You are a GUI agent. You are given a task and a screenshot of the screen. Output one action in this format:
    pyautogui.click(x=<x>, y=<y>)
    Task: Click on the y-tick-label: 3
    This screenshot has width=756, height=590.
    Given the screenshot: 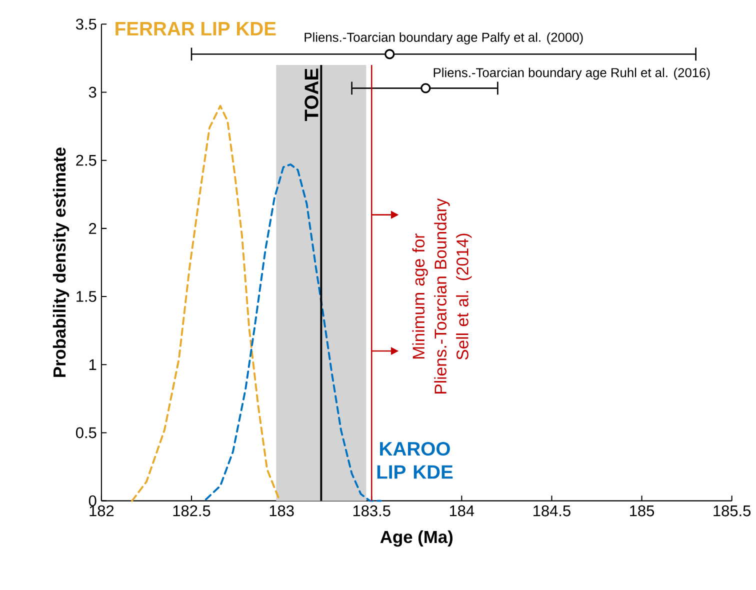 What is the action you would take?
    pyautogui.click(x=92, y=92)
    